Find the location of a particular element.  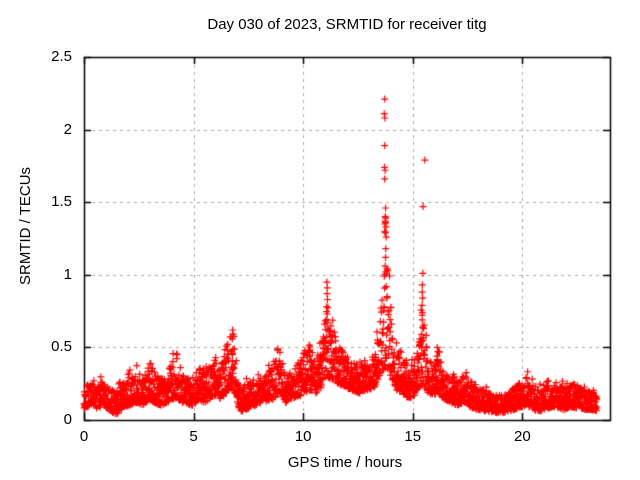

x-tick-label: 15 is located at coordinates (413, 436).